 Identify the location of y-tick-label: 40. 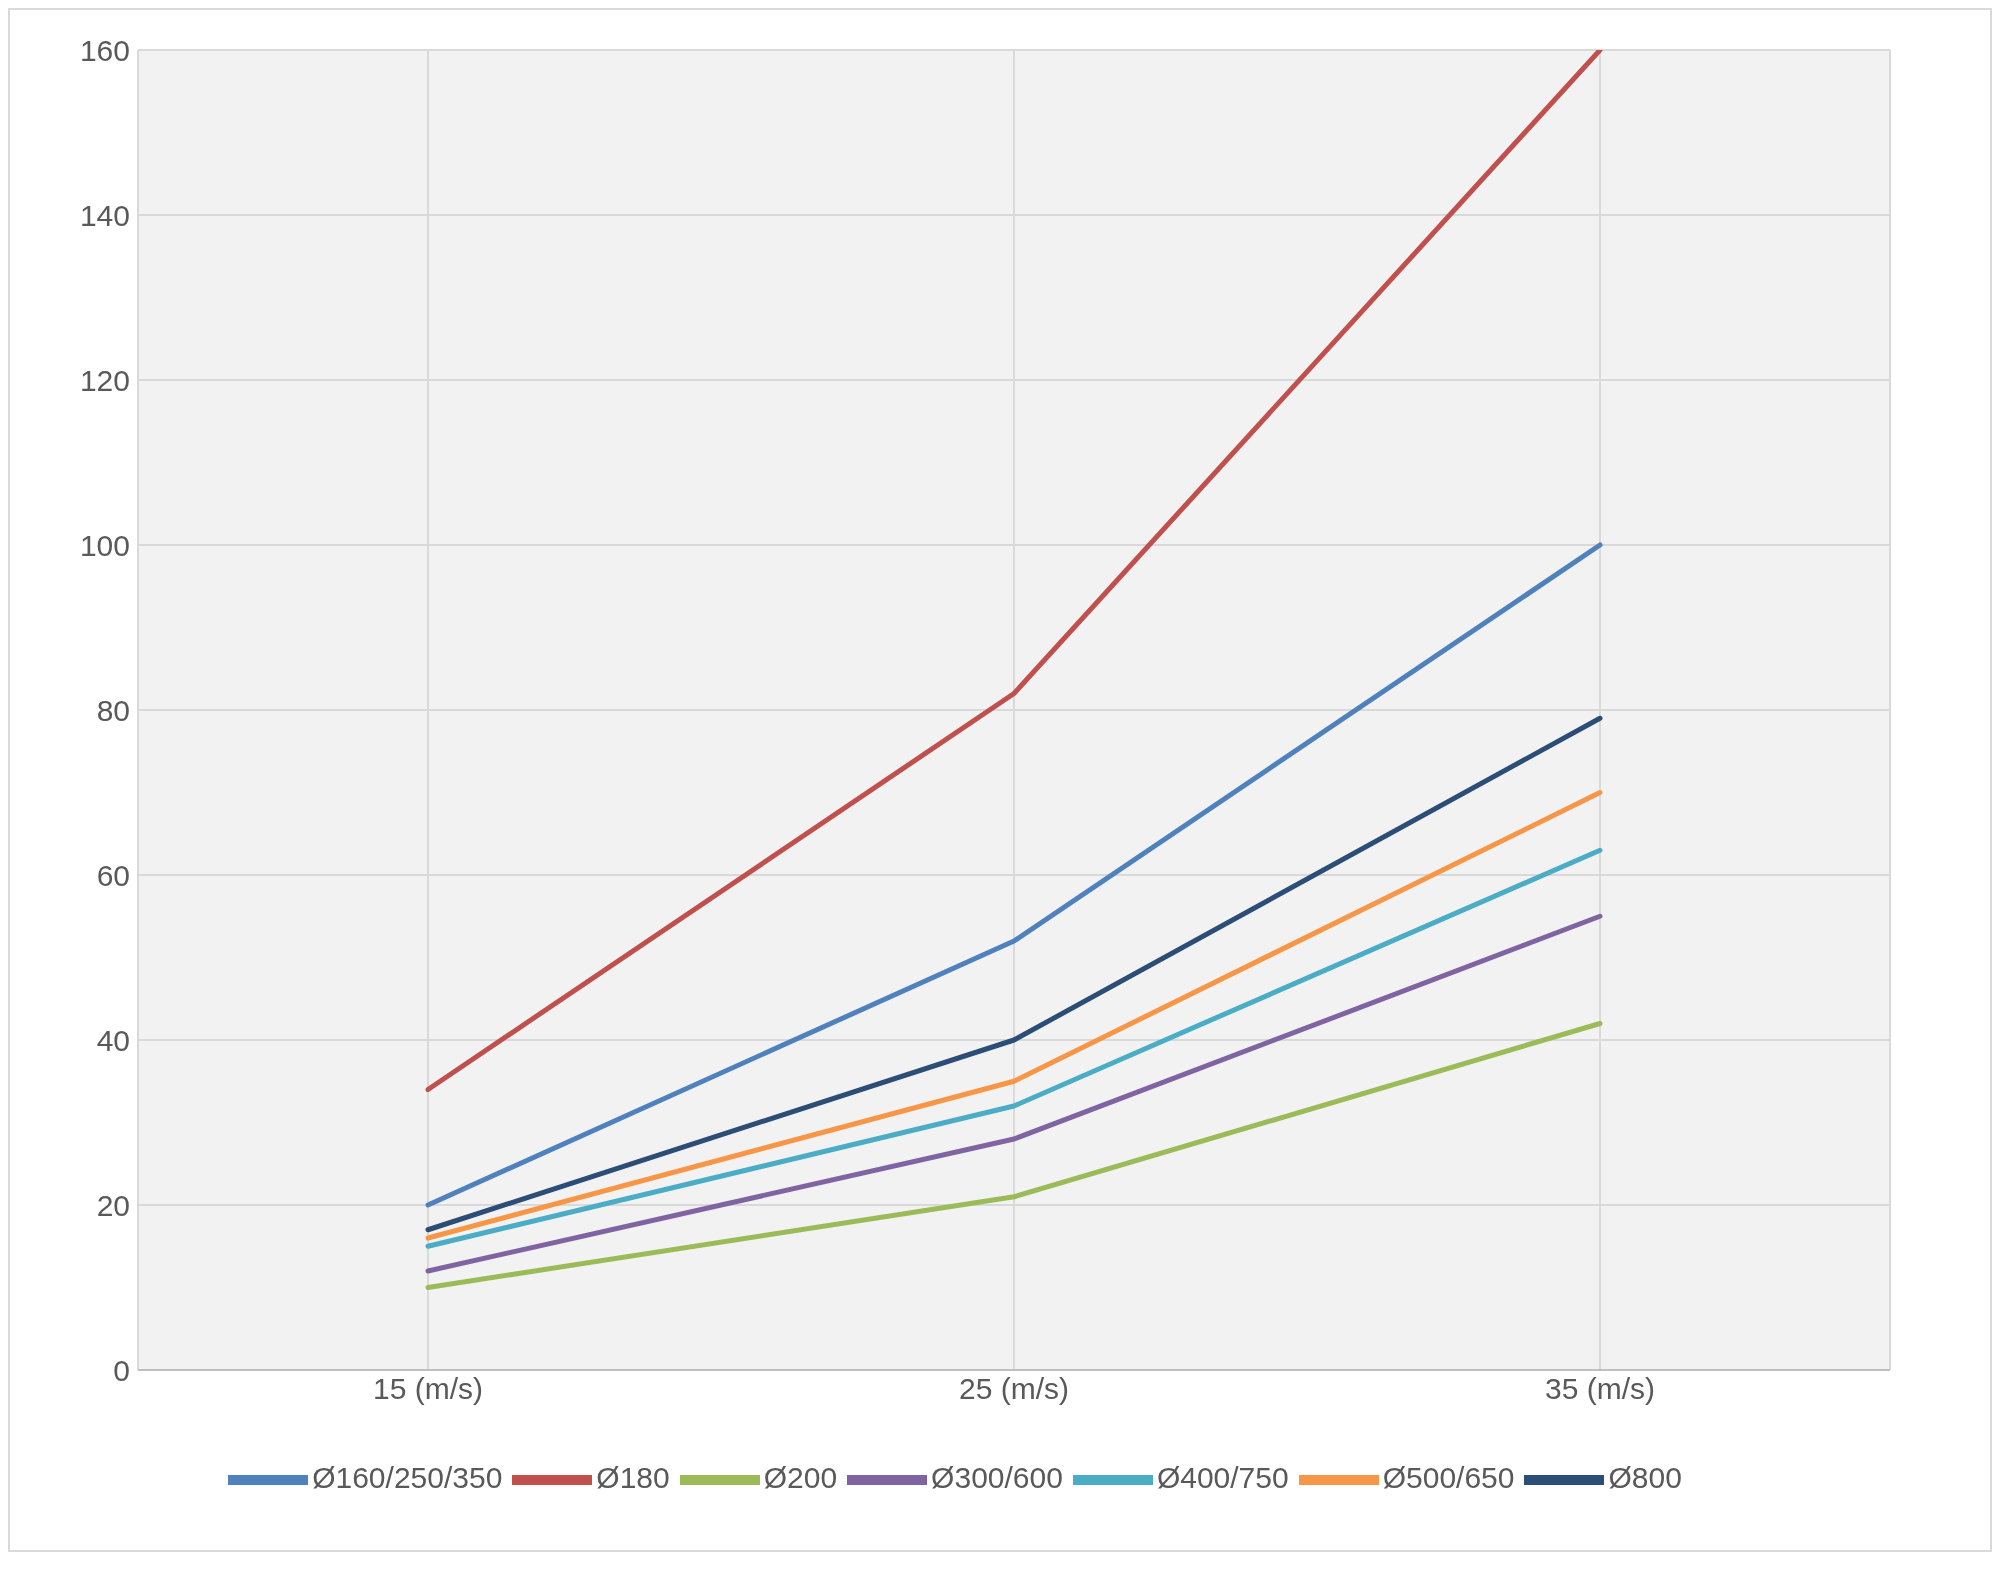
(113, 1040).